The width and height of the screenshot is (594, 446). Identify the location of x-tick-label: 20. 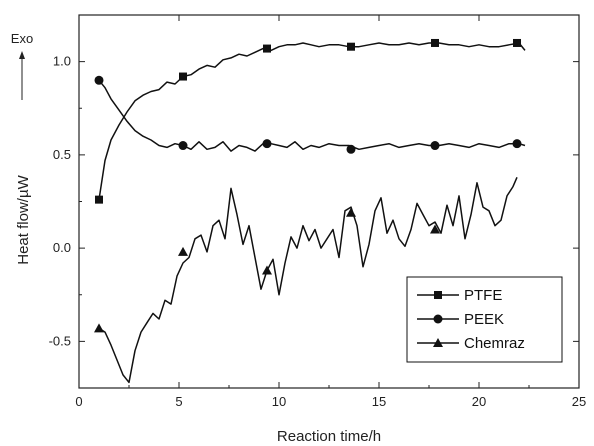
(479, 401).